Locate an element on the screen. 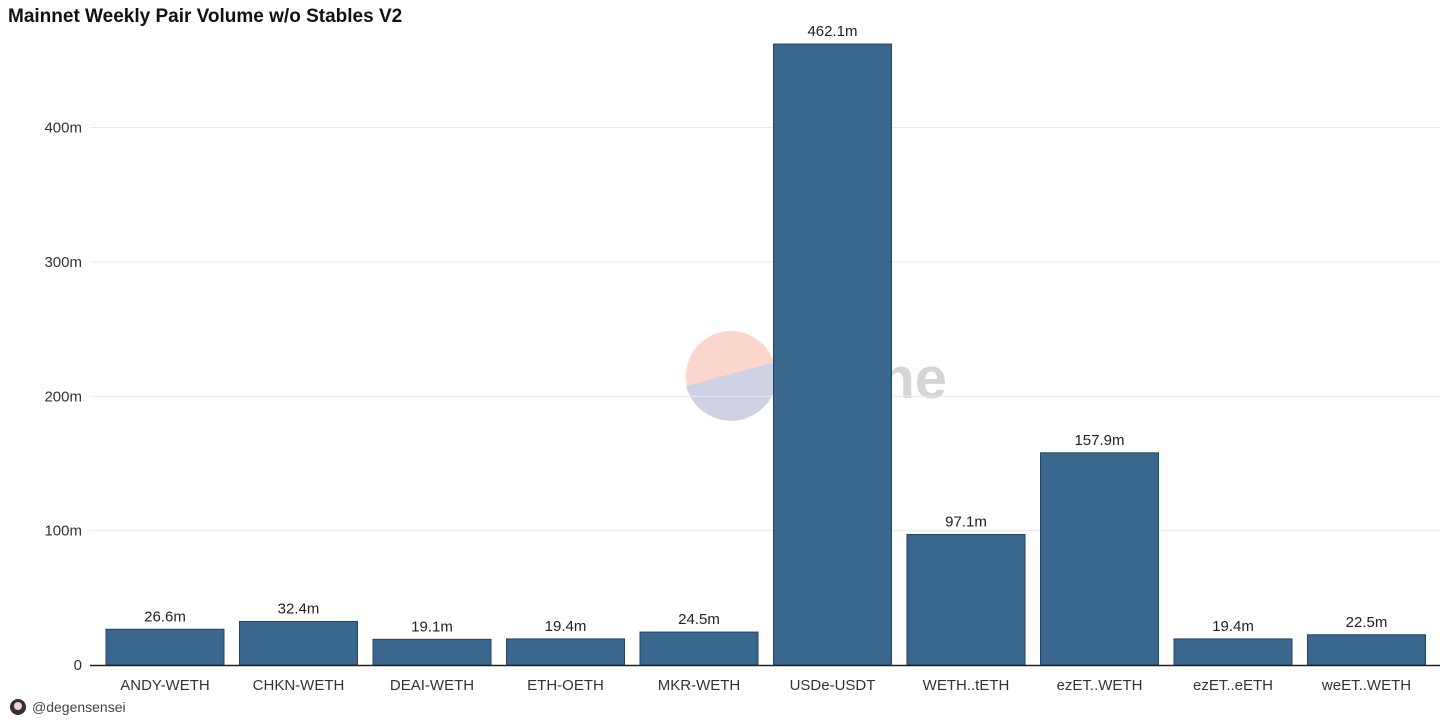  y-tick-label: 100m is located at coordinates (63, 531).